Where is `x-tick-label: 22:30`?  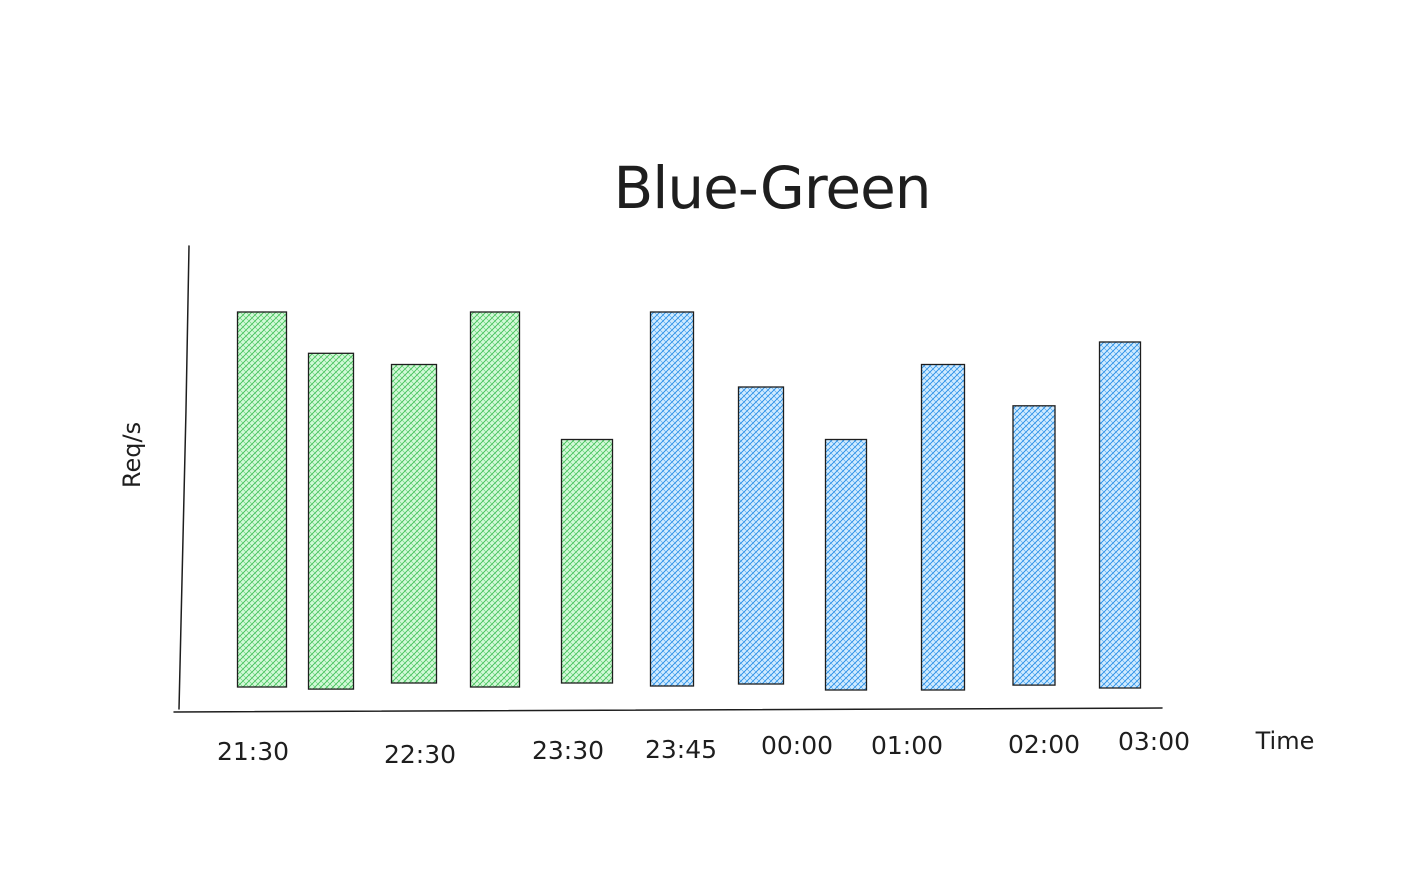 x-tick-label: 22:30 is located at coordinates (420, 754).